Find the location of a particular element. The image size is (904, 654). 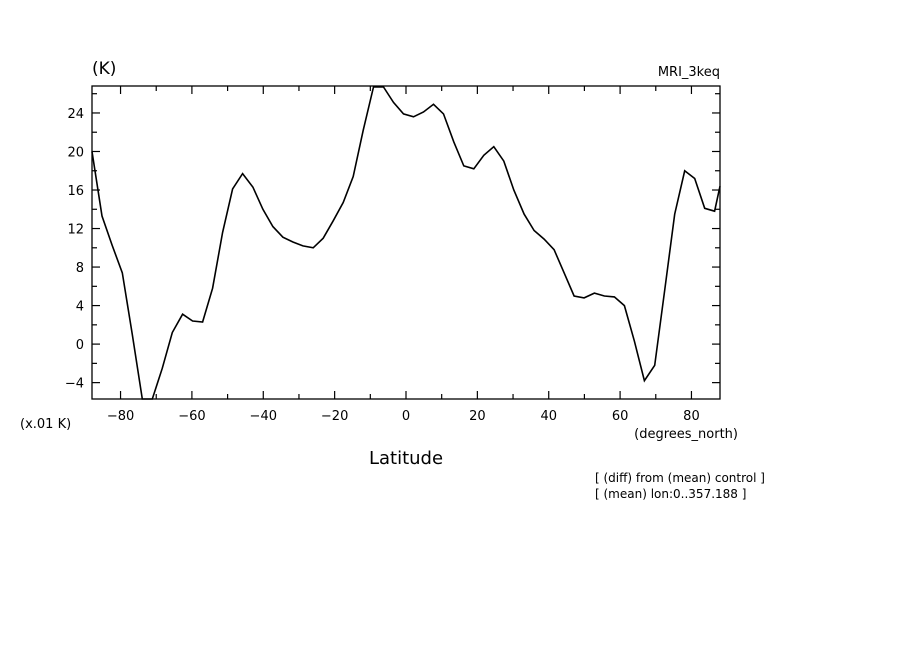

x-tick-label: 20 is located at coordinates (477, 416).